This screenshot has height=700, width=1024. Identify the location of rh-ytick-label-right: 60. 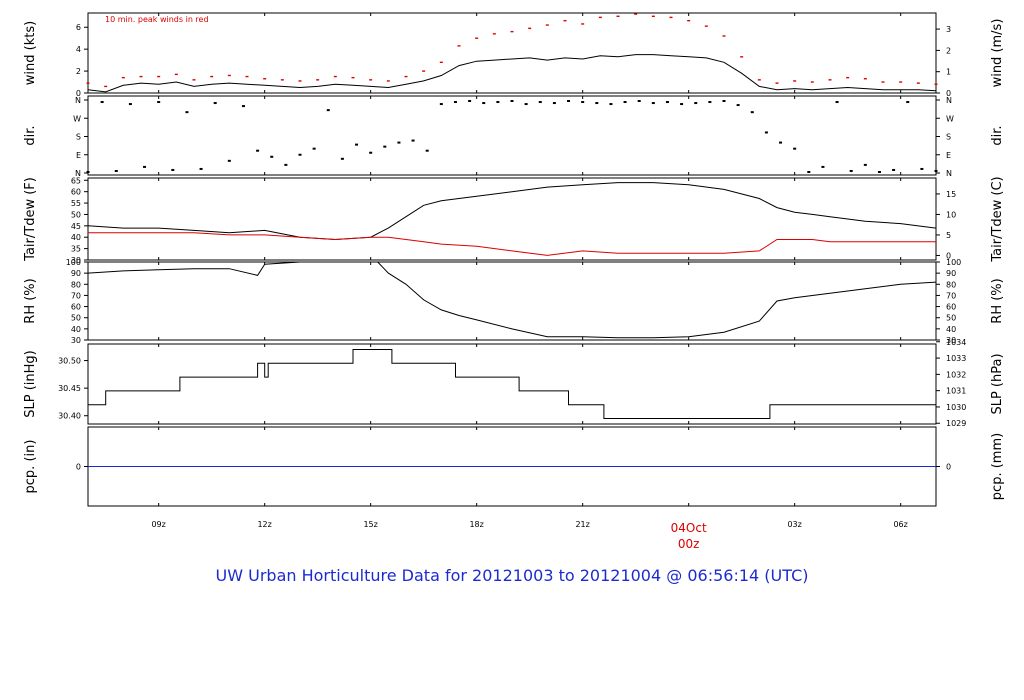
(951, 307).